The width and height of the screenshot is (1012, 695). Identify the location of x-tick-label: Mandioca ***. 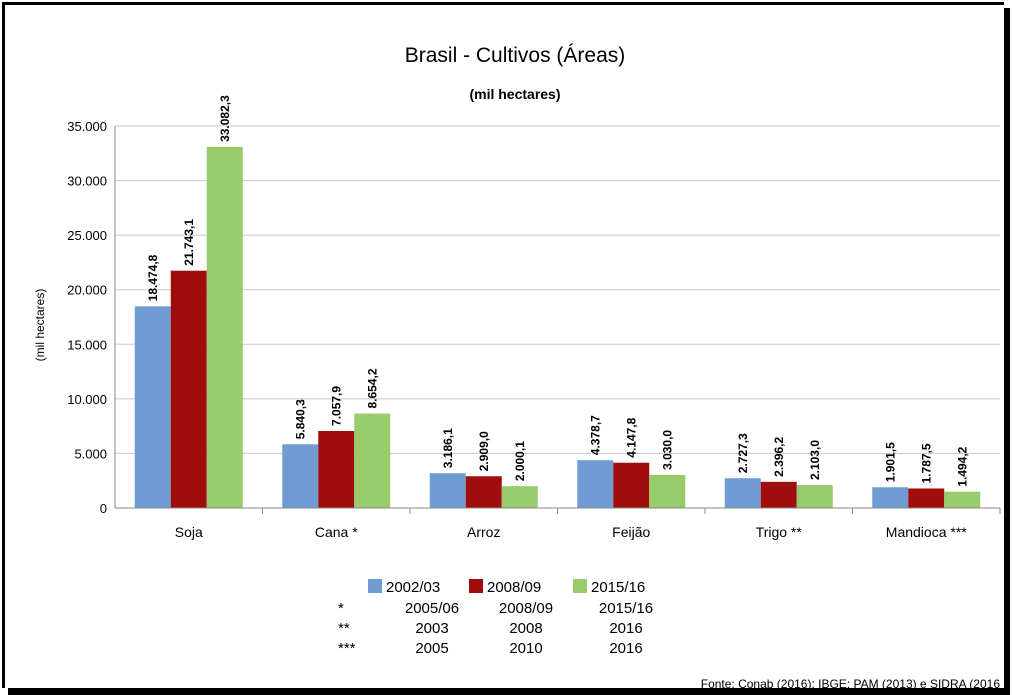
(926, 532).